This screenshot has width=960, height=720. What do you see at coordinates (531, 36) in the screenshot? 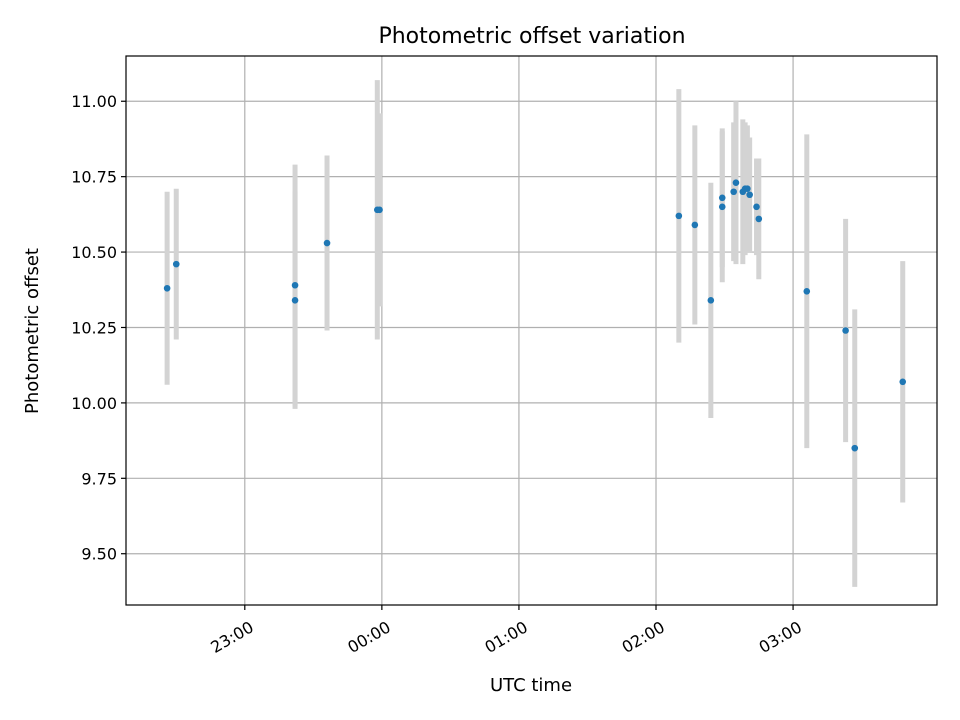
I see `chart-title: Photometric offset variation` at bounding box center [531, 36].